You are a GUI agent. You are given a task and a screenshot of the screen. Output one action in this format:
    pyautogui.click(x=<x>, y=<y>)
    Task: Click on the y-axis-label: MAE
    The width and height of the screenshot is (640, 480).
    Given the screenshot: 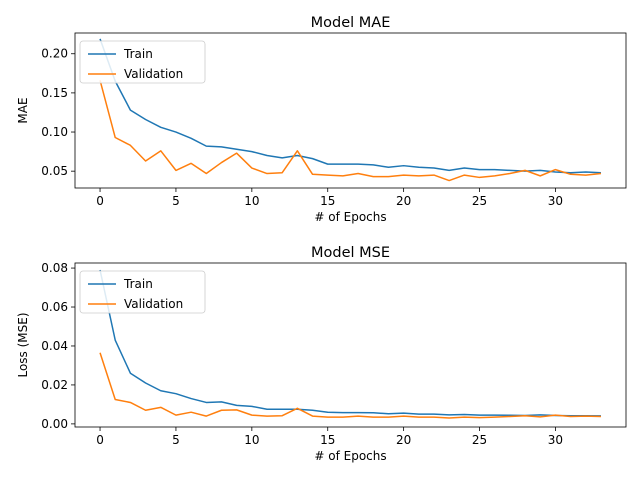 What is the action you would take?
    pyautogui.click(x=23, y=110)
    